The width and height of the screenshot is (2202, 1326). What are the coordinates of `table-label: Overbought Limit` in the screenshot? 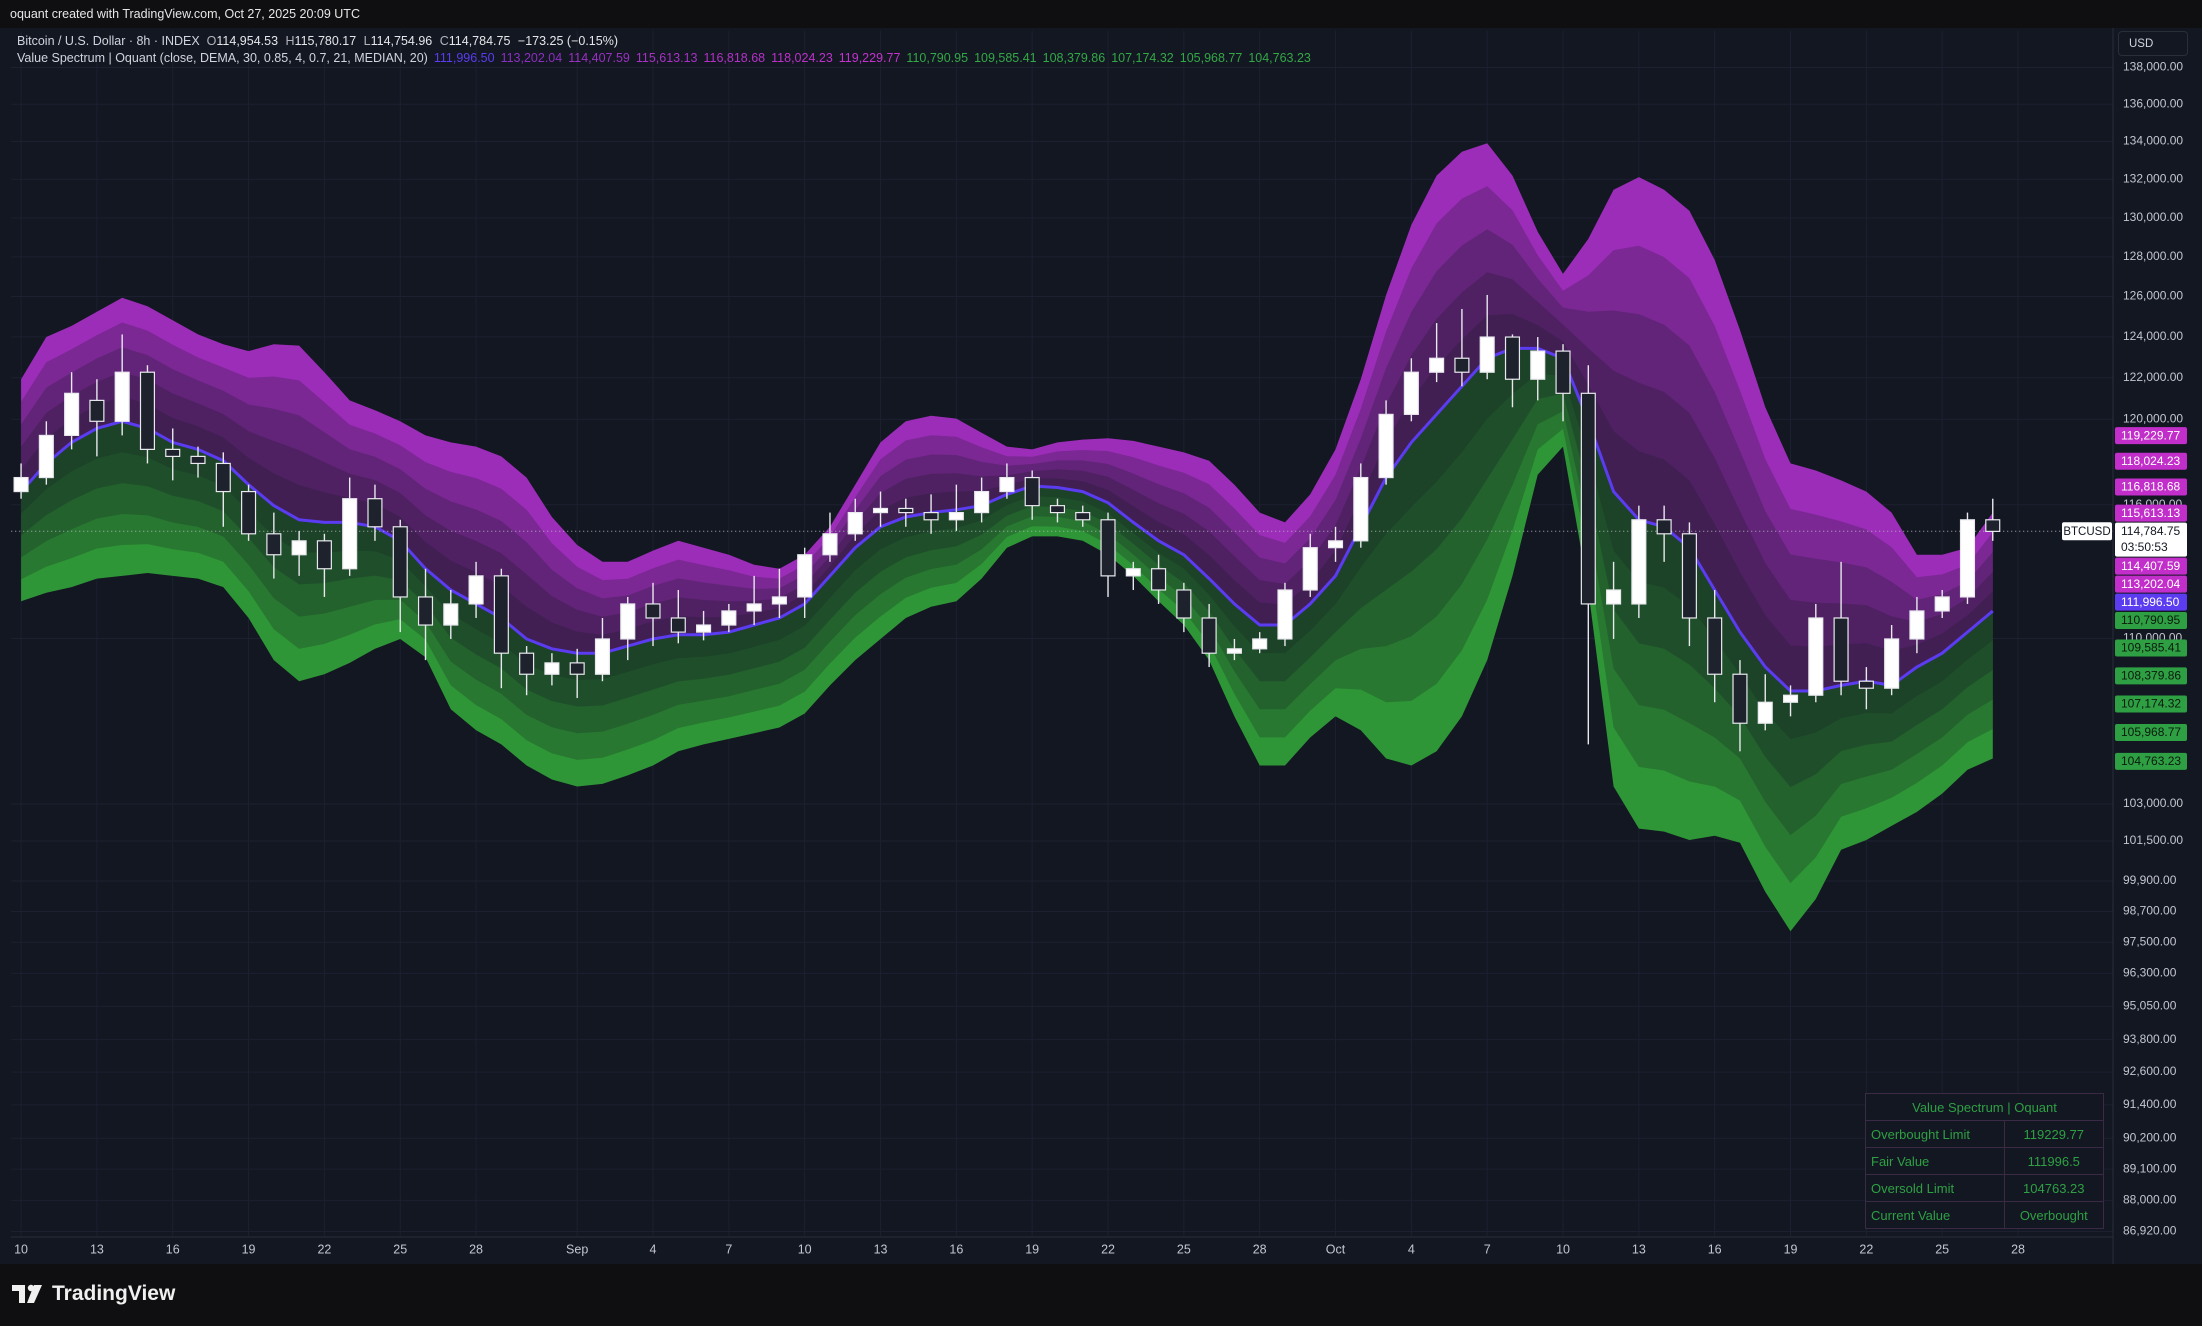 It's located at (1935, 1134).